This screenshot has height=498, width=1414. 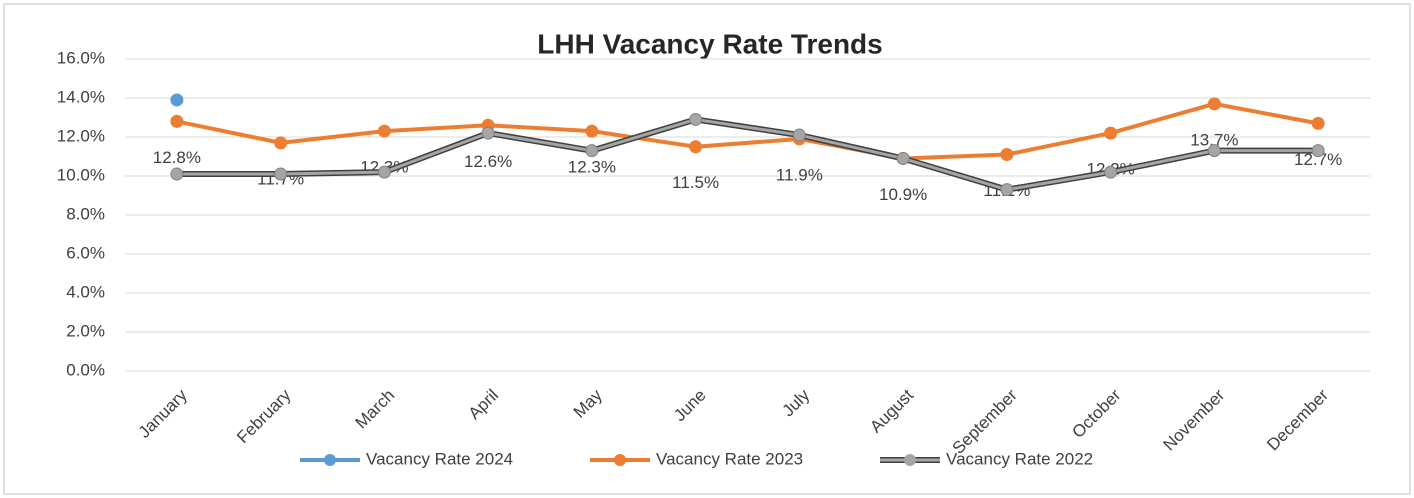 What do you see at coordinates (709, 43) in the screenshot?
I see `chart-title: LHH Vacancy Rate Trends` at bounding box center [709, 43].